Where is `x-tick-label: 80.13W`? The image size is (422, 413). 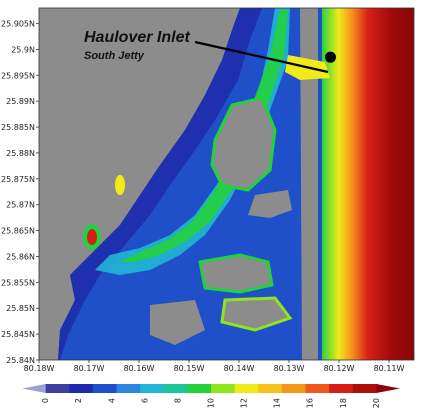 x-tick-label: 80.13W is located at coordinates (289, 368).